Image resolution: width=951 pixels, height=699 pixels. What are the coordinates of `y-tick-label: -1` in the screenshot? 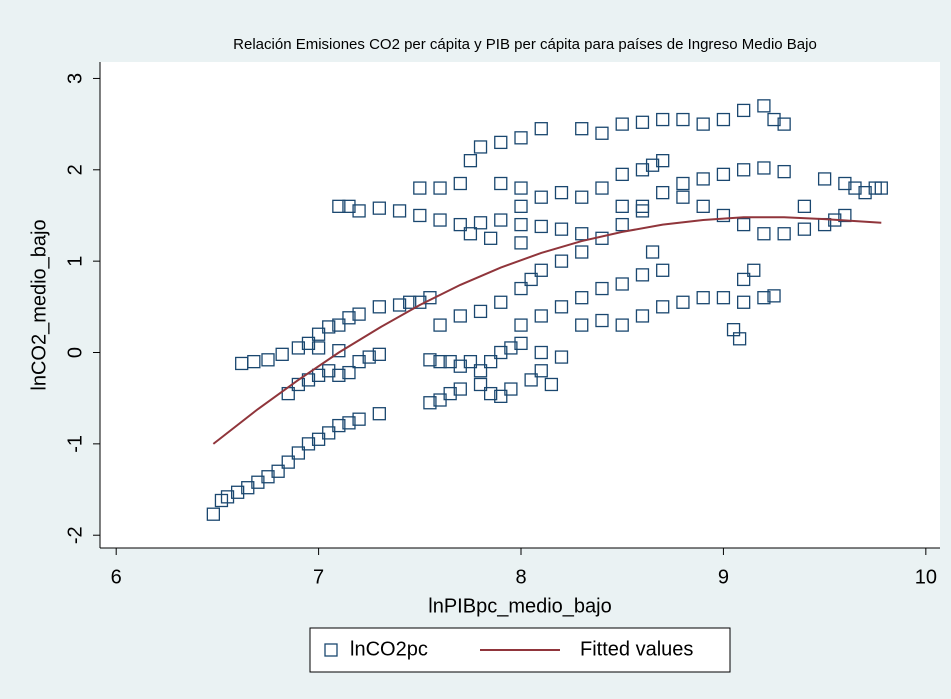 It's located at (75, 444).